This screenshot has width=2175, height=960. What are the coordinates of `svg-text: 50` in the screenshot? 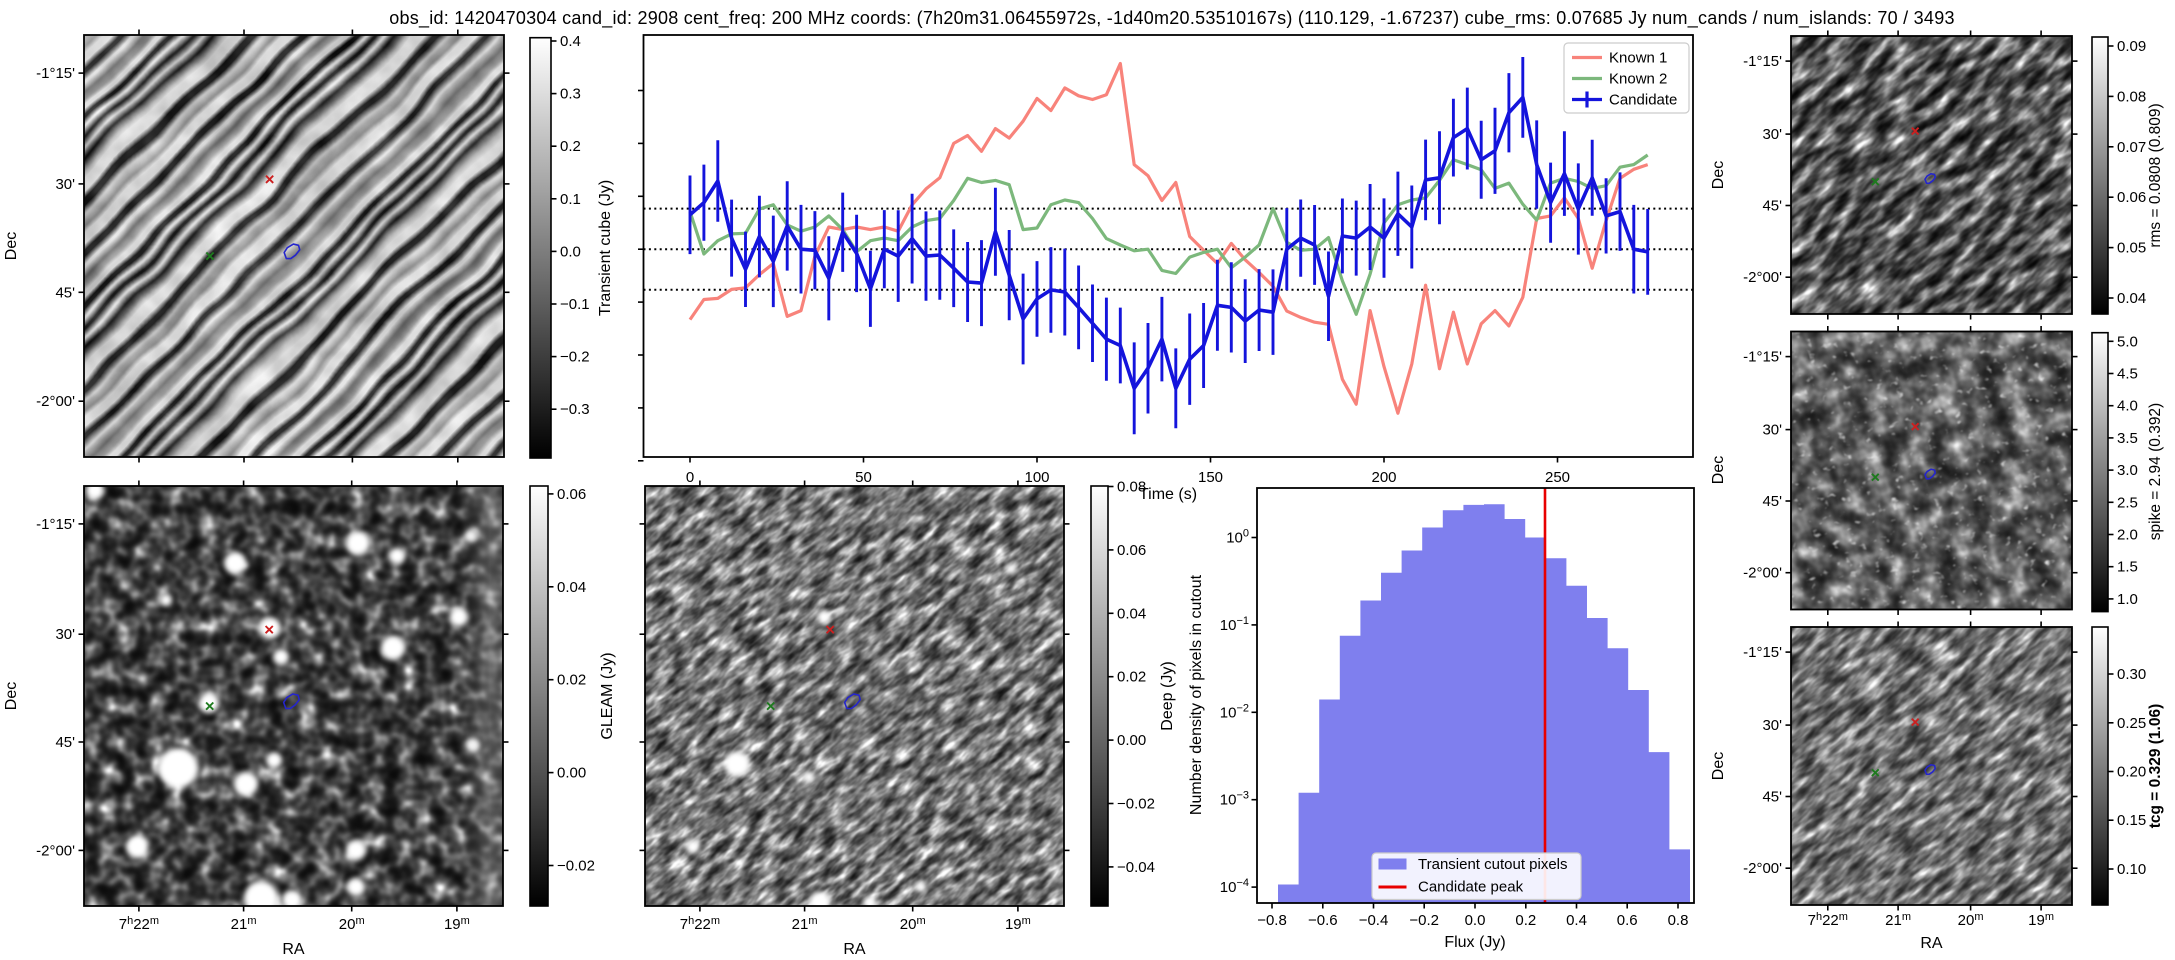 It's located at (863, 477).